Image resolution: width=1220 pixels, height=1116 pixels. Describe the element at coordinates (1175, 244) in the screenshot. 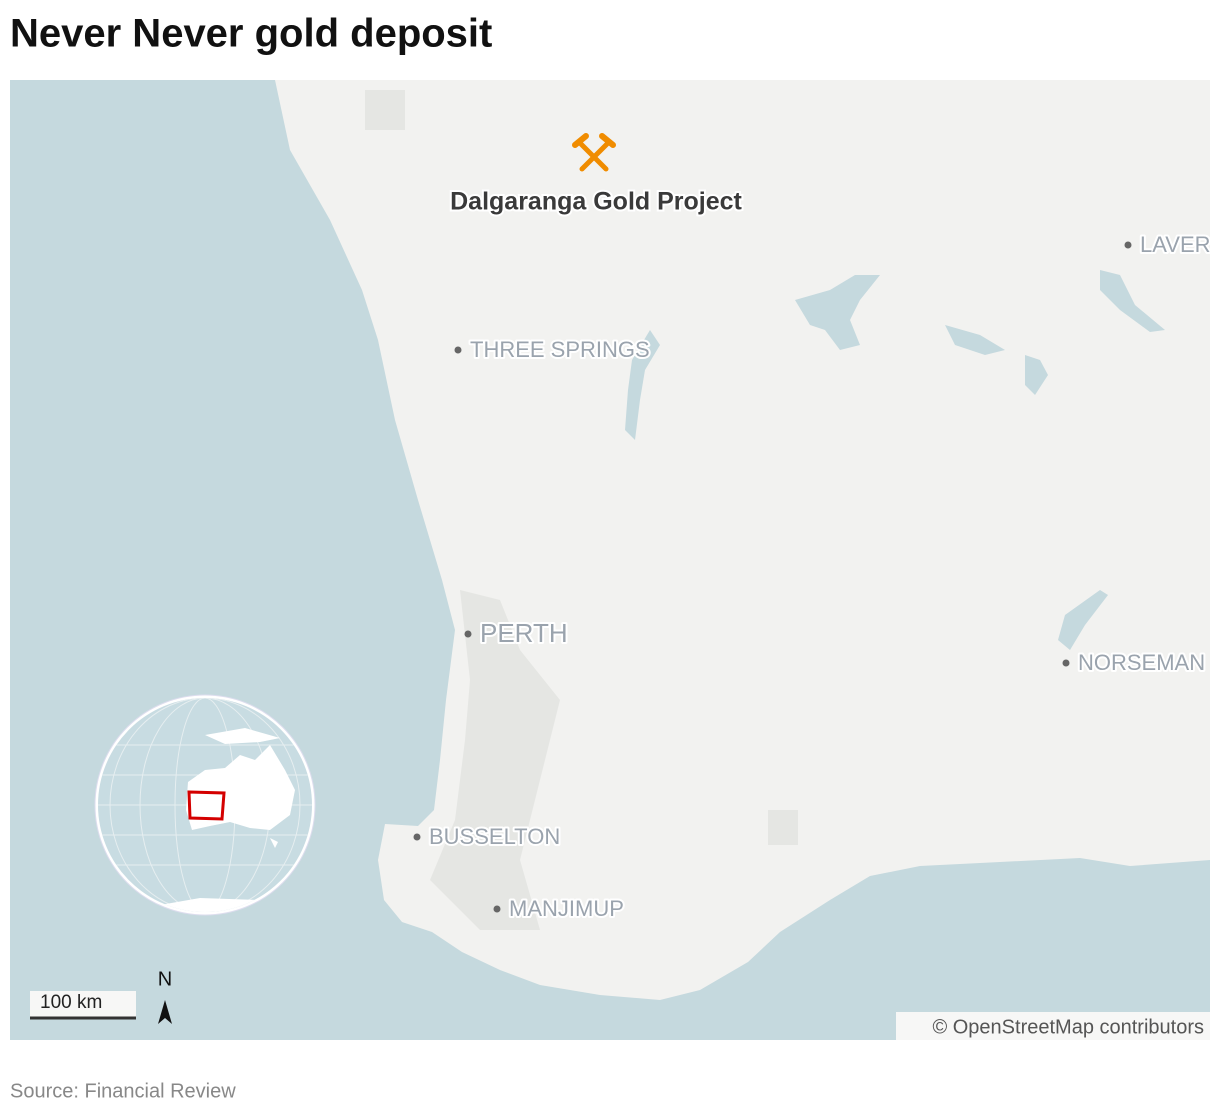

I see `place-label: LAVER` at that location.